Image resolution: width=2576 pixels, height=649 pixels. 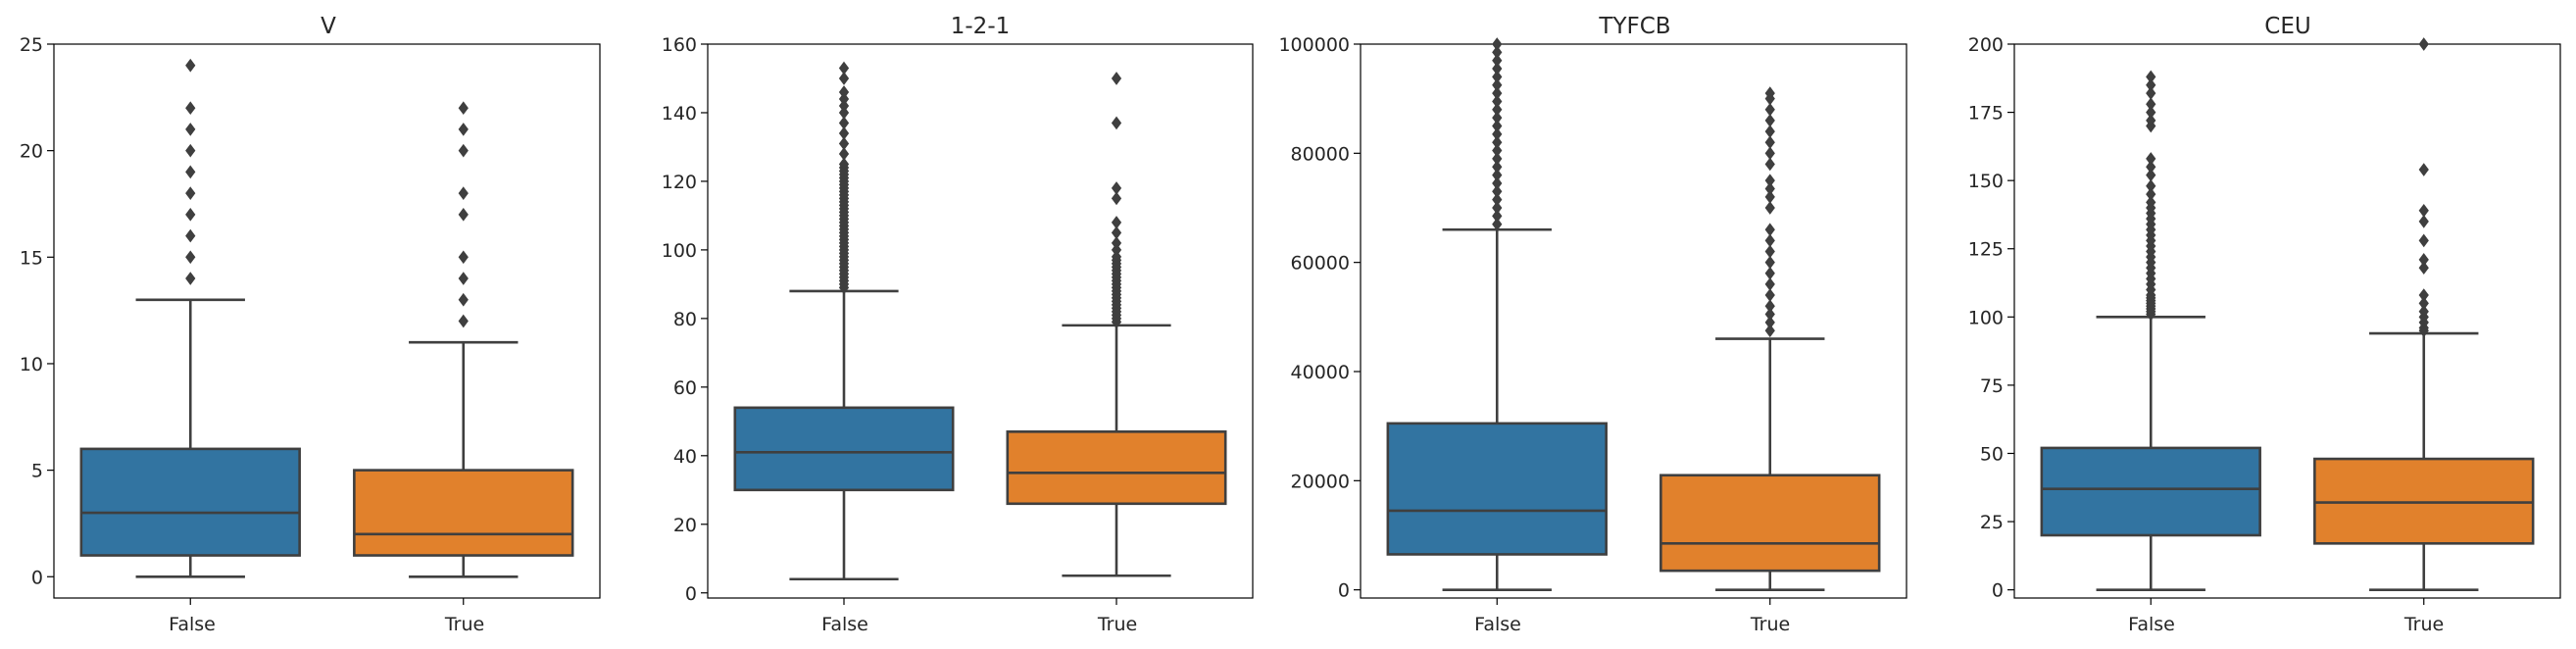 I want to click on panel-tyfcb: TYFCB False True, so click(x=1632, y=324).